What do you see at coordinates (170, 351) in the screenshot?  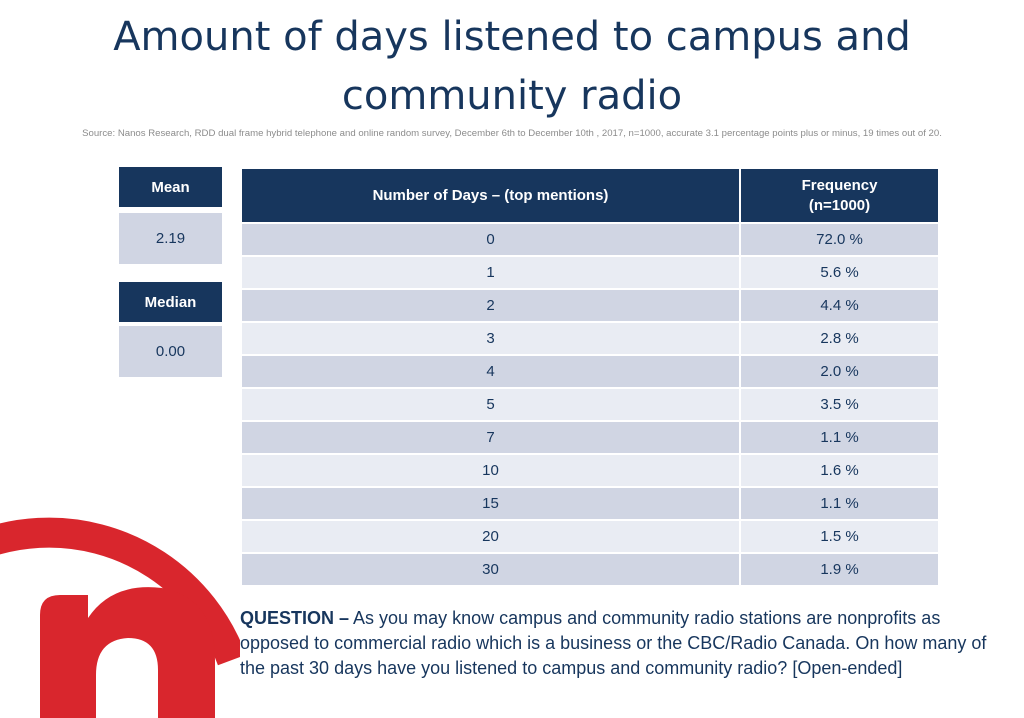 I see `median-value: 0.00` at bounding box center [170, 351].